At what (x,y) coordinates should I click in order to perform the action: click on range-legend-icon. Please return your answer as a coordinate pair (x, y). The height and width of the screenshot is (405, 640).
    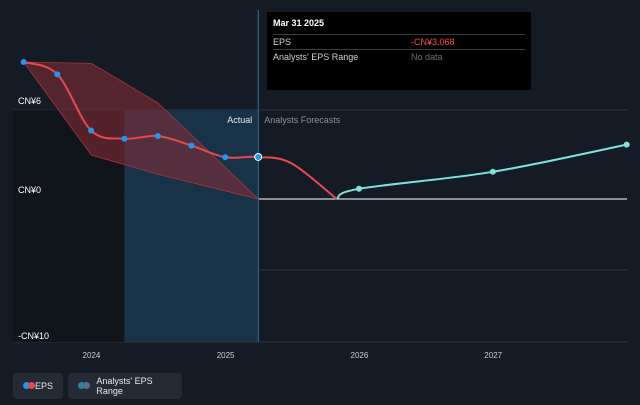
    Looking at the image, I should click on (84, 386).